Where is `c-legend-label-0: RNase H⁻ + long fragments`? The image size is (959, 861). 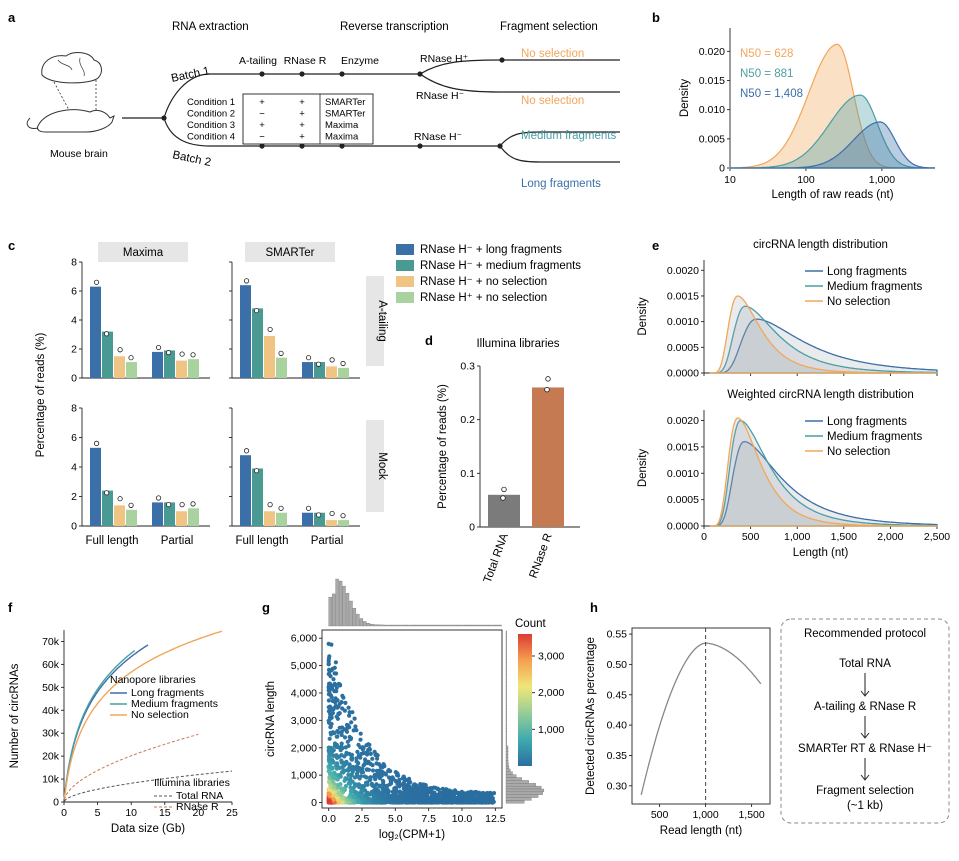 c-legend-label-0: RNase H⁻ + long fragments is located at coordinates (491, 250).